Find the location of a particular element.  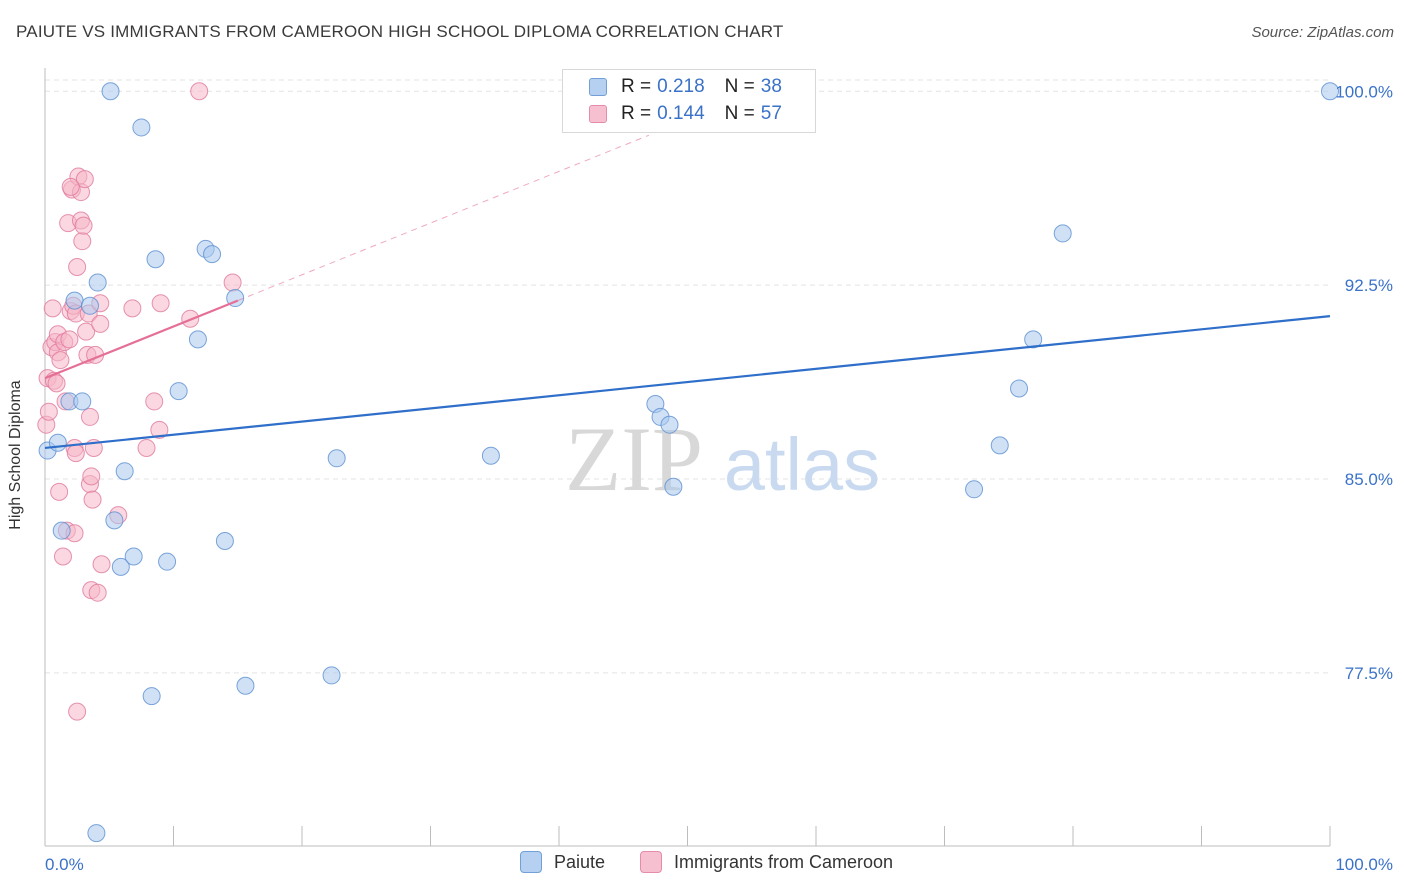

watermark-zip: ZIP is located at coordinates (634, 459).